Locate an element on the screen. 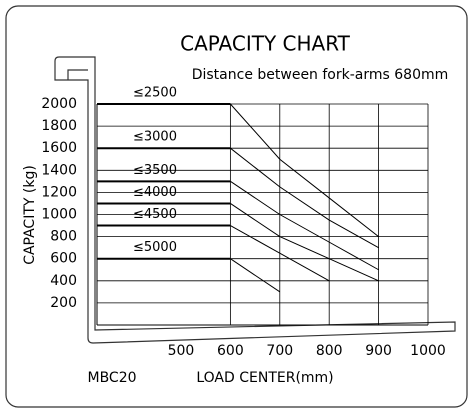 The height and width of the screenshot is (413, 473). y-tick-label: 1000 is located at coordinates (59, 215).